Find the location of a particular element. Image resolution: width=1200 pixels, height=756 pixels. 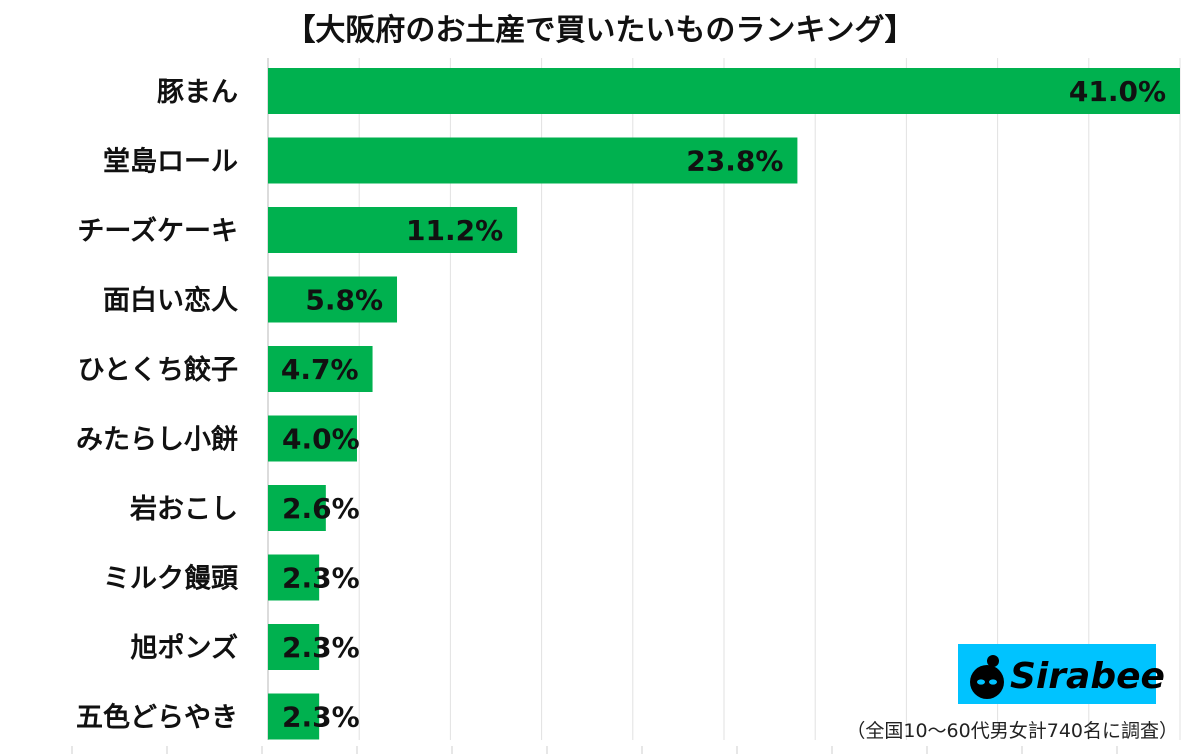

category-label: 面白い恋人 is located at coordinates (170, 301).